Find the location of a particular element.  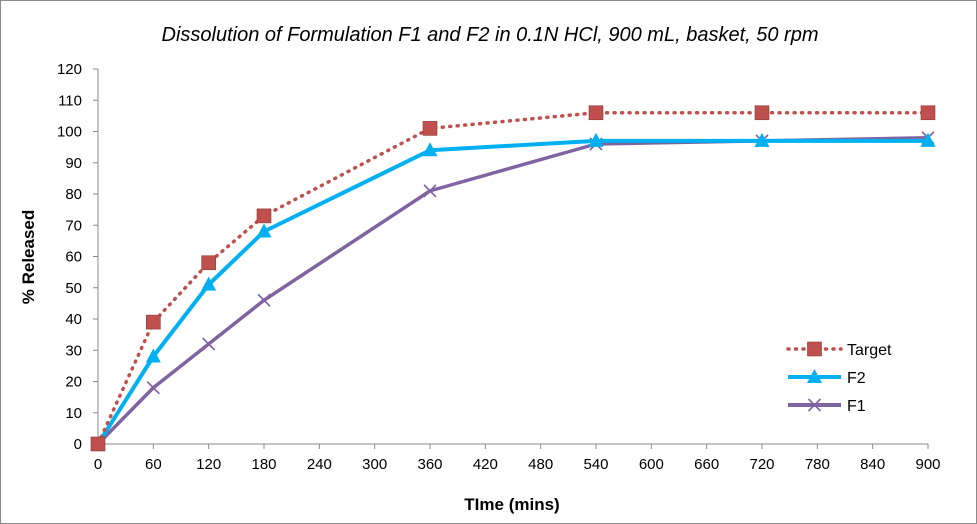

y-tick-label: 30 is located at coordinates (73, 350).